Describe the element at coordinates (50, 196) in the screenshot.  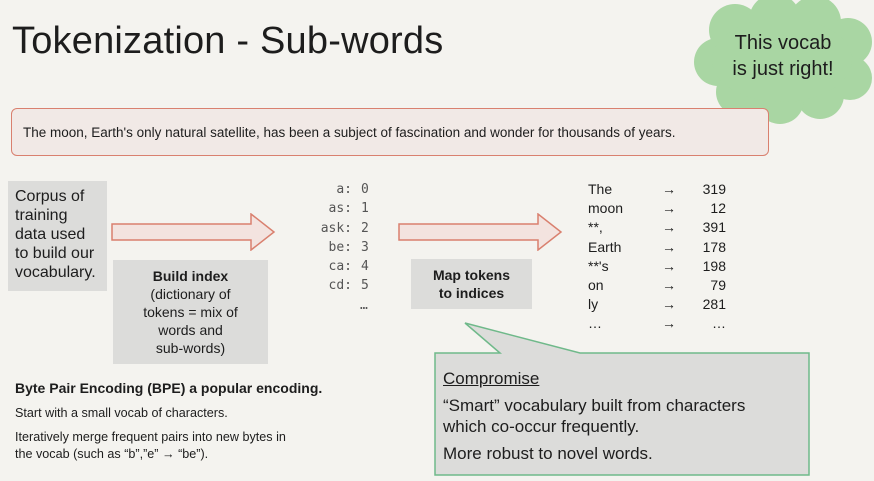
I see `corpus-line: Corpus of` at that location.